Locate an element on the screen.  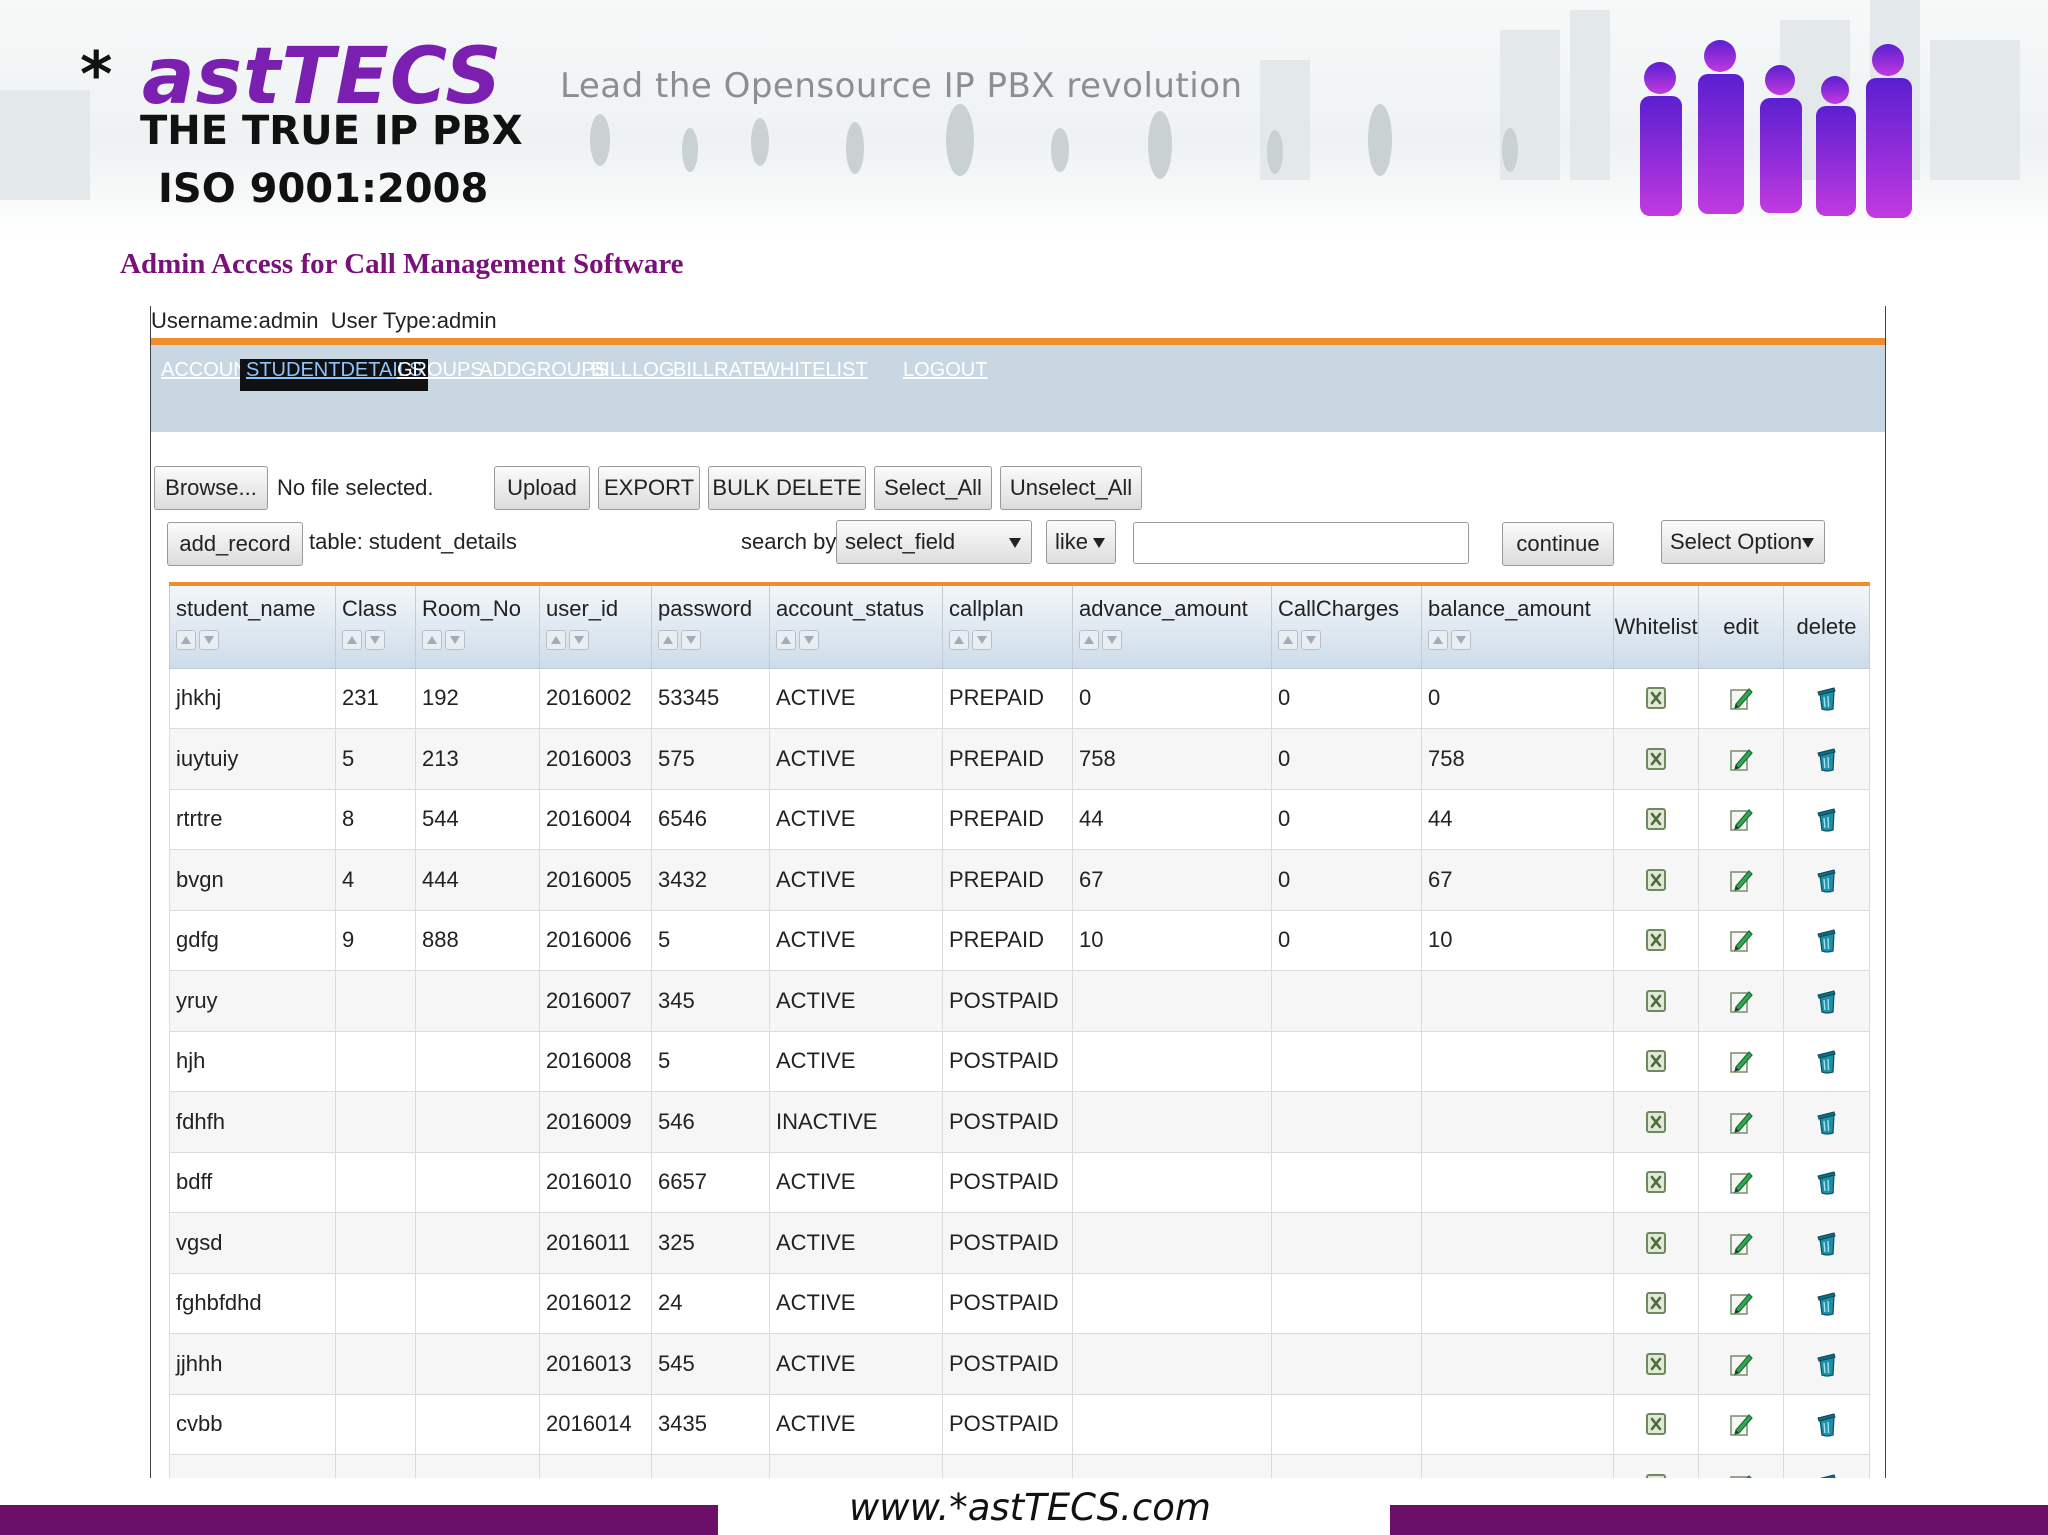
search-input is located at coordinates (1301, 543).